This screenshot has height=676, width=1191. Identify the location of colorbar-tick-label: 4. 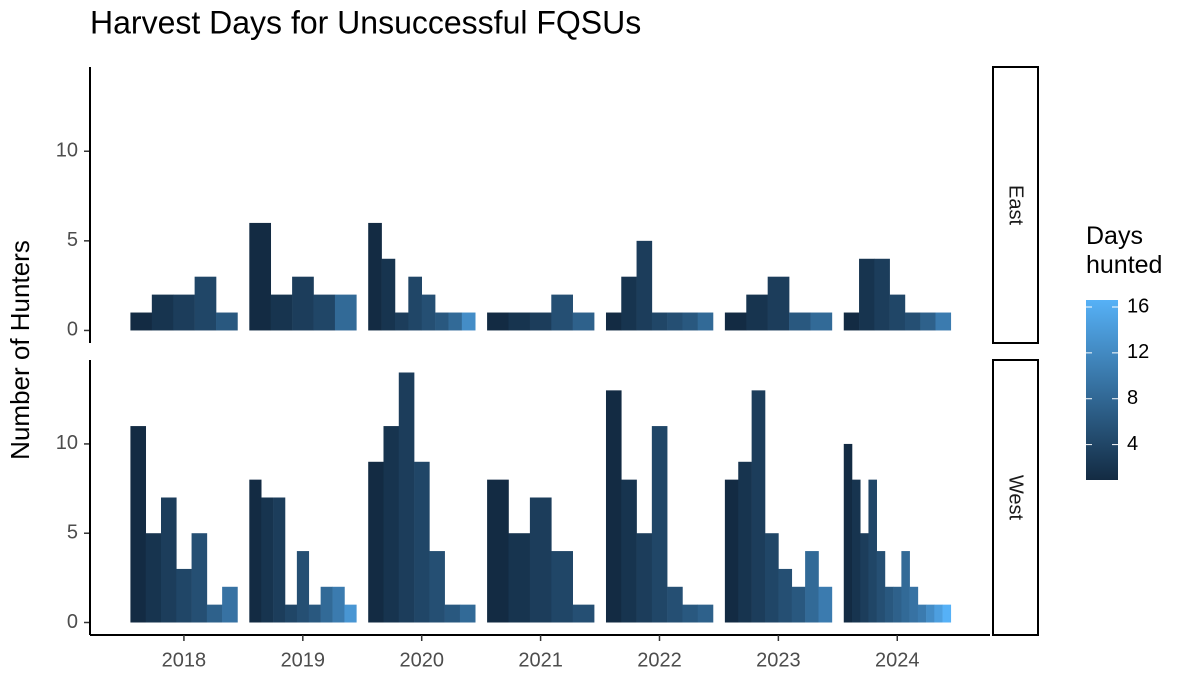
(1132, 444).